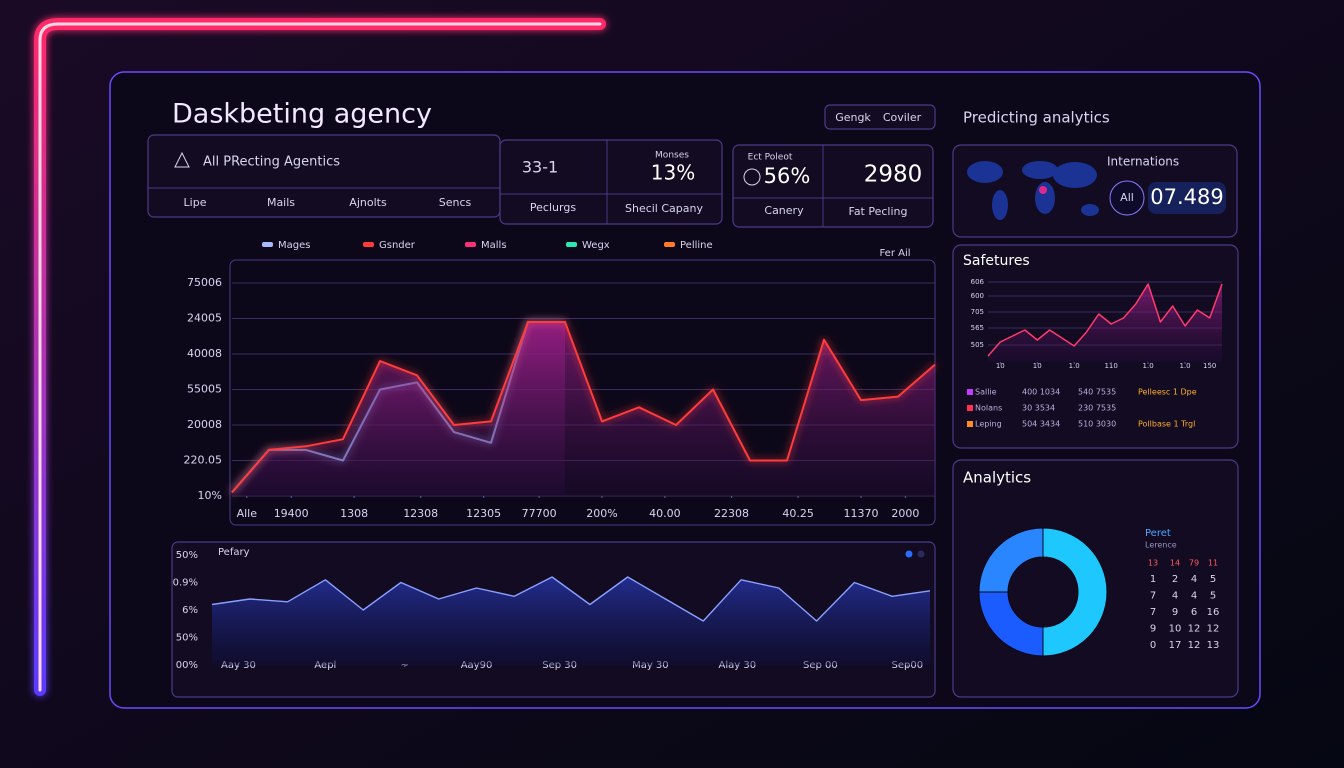 The image size is (1344, 768). Describe the element at coordinates (291, 513) in the screenshot. I see `x-tick-label: 19400` at that location.